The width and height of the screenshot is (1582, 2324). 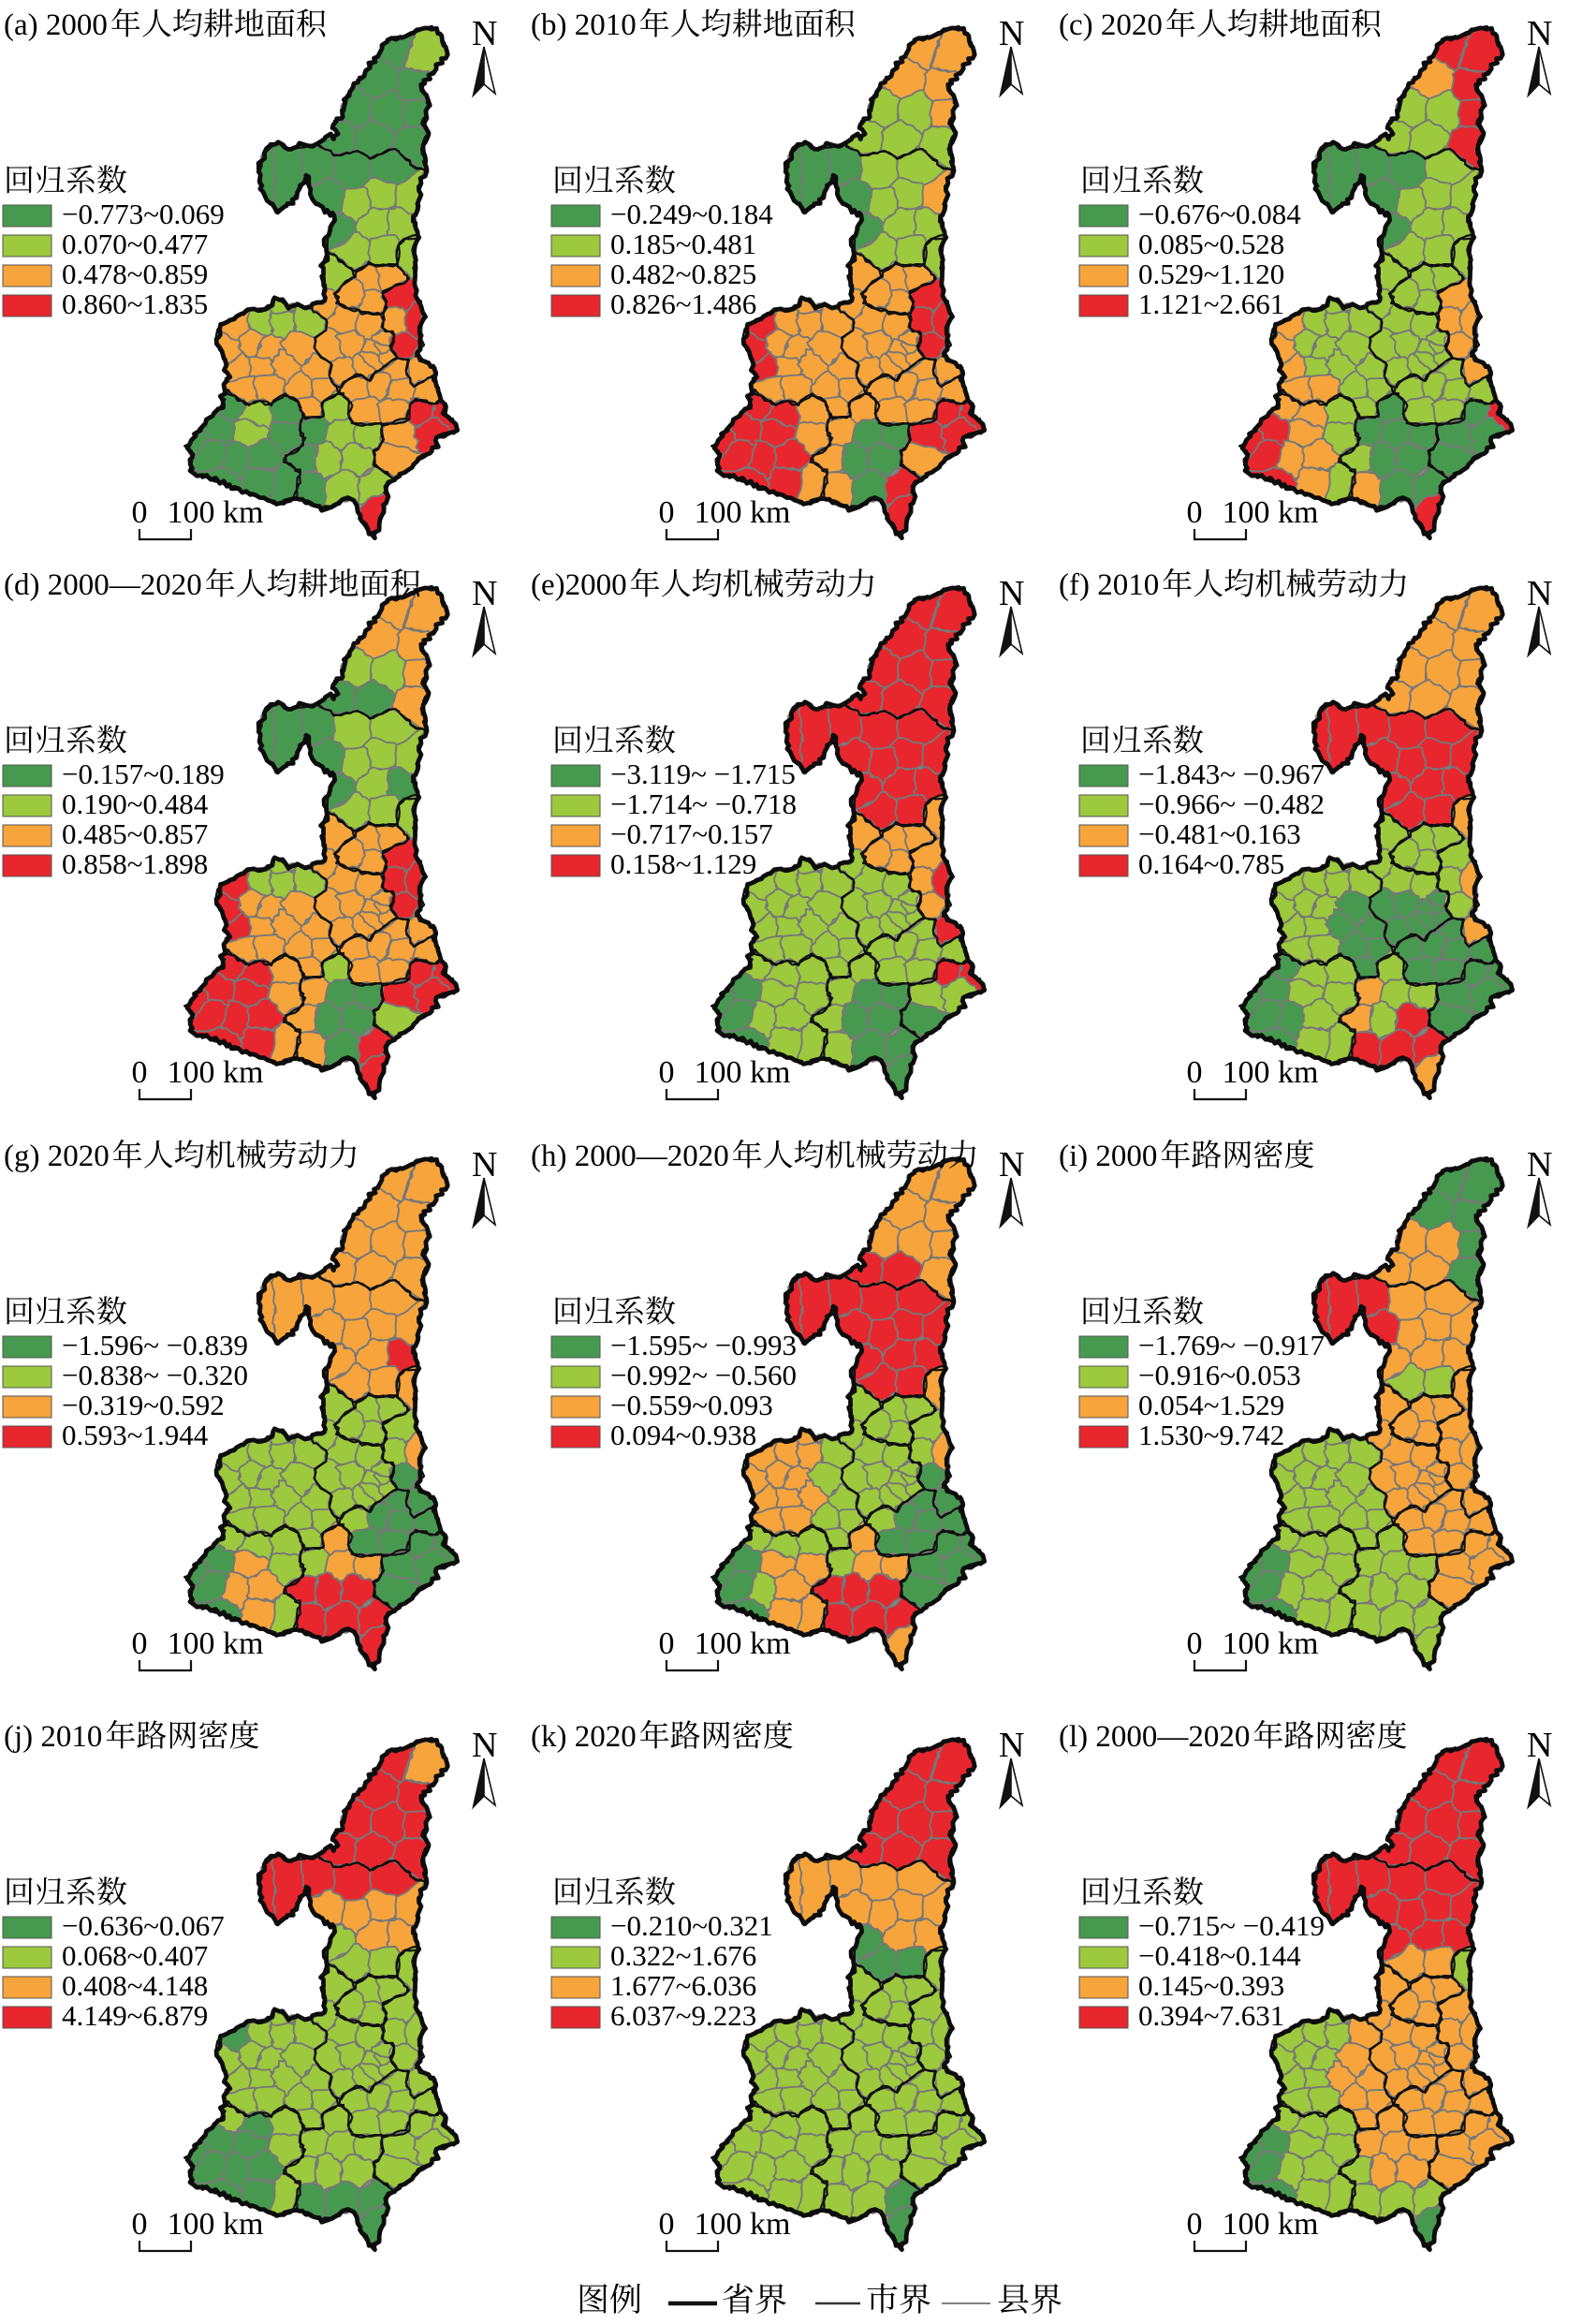 I want to click on svg-text: 0.094~0.938, so click(x=683, y=1435).